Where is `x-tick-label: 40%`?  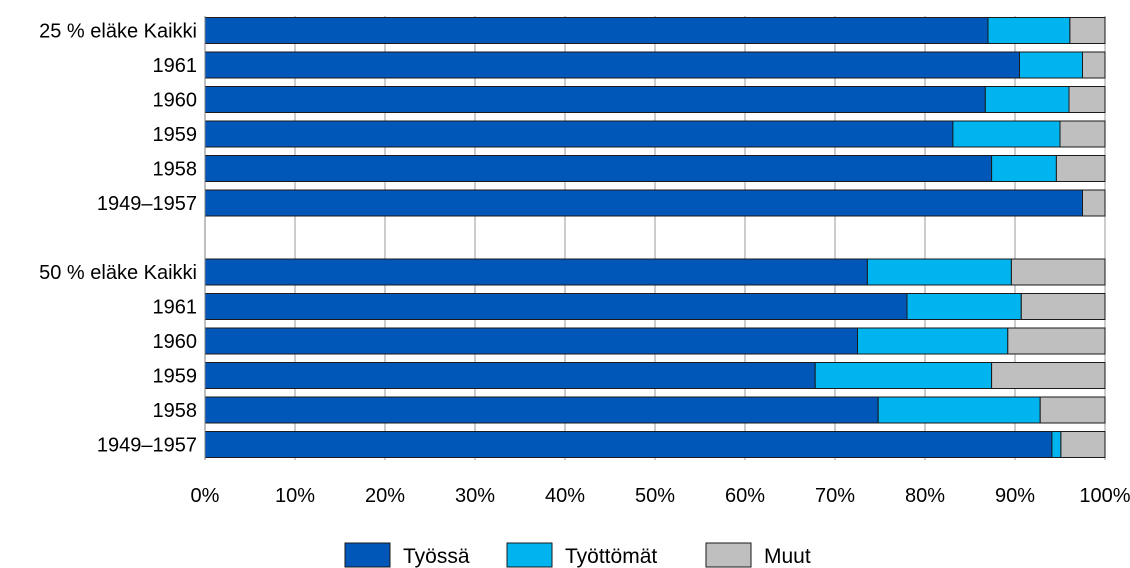 x-tick-label: 40% is located at coordinates (565, 496).